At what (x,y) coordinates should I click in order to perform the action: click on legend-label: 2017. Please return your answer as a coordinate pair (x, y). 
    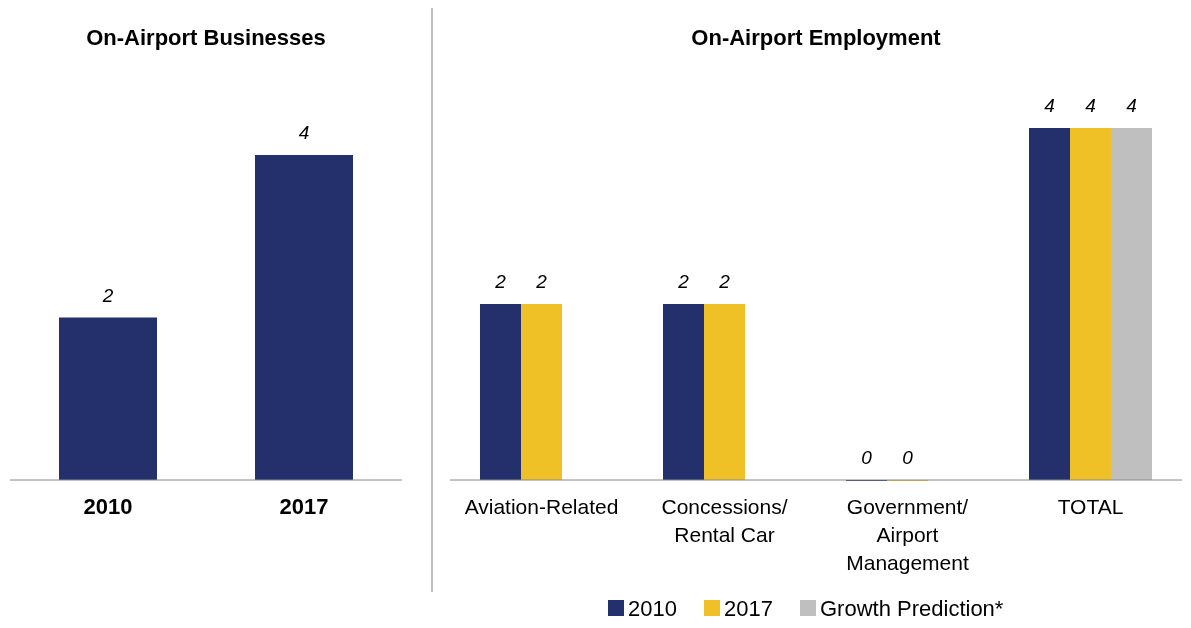
    Looking at the image, I should click on (748, 608).